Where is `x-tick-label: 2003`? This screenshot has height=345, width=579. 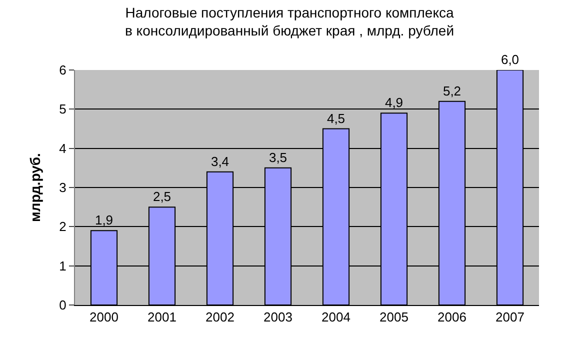
x-tick-label: 2003 is located at coordinates (278, 317).